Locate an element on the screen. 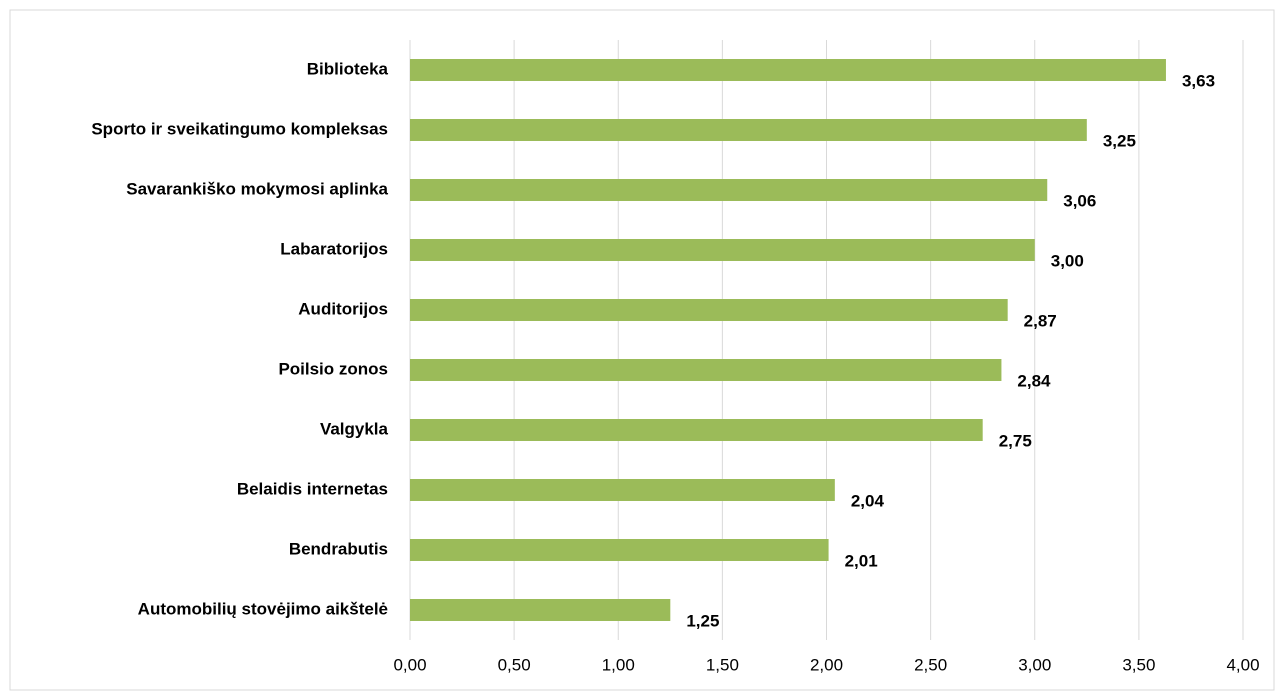 This screenshot has width=1284, height=696. y-tick-label: Belaidis internetas is located at coordinates (312, 488).